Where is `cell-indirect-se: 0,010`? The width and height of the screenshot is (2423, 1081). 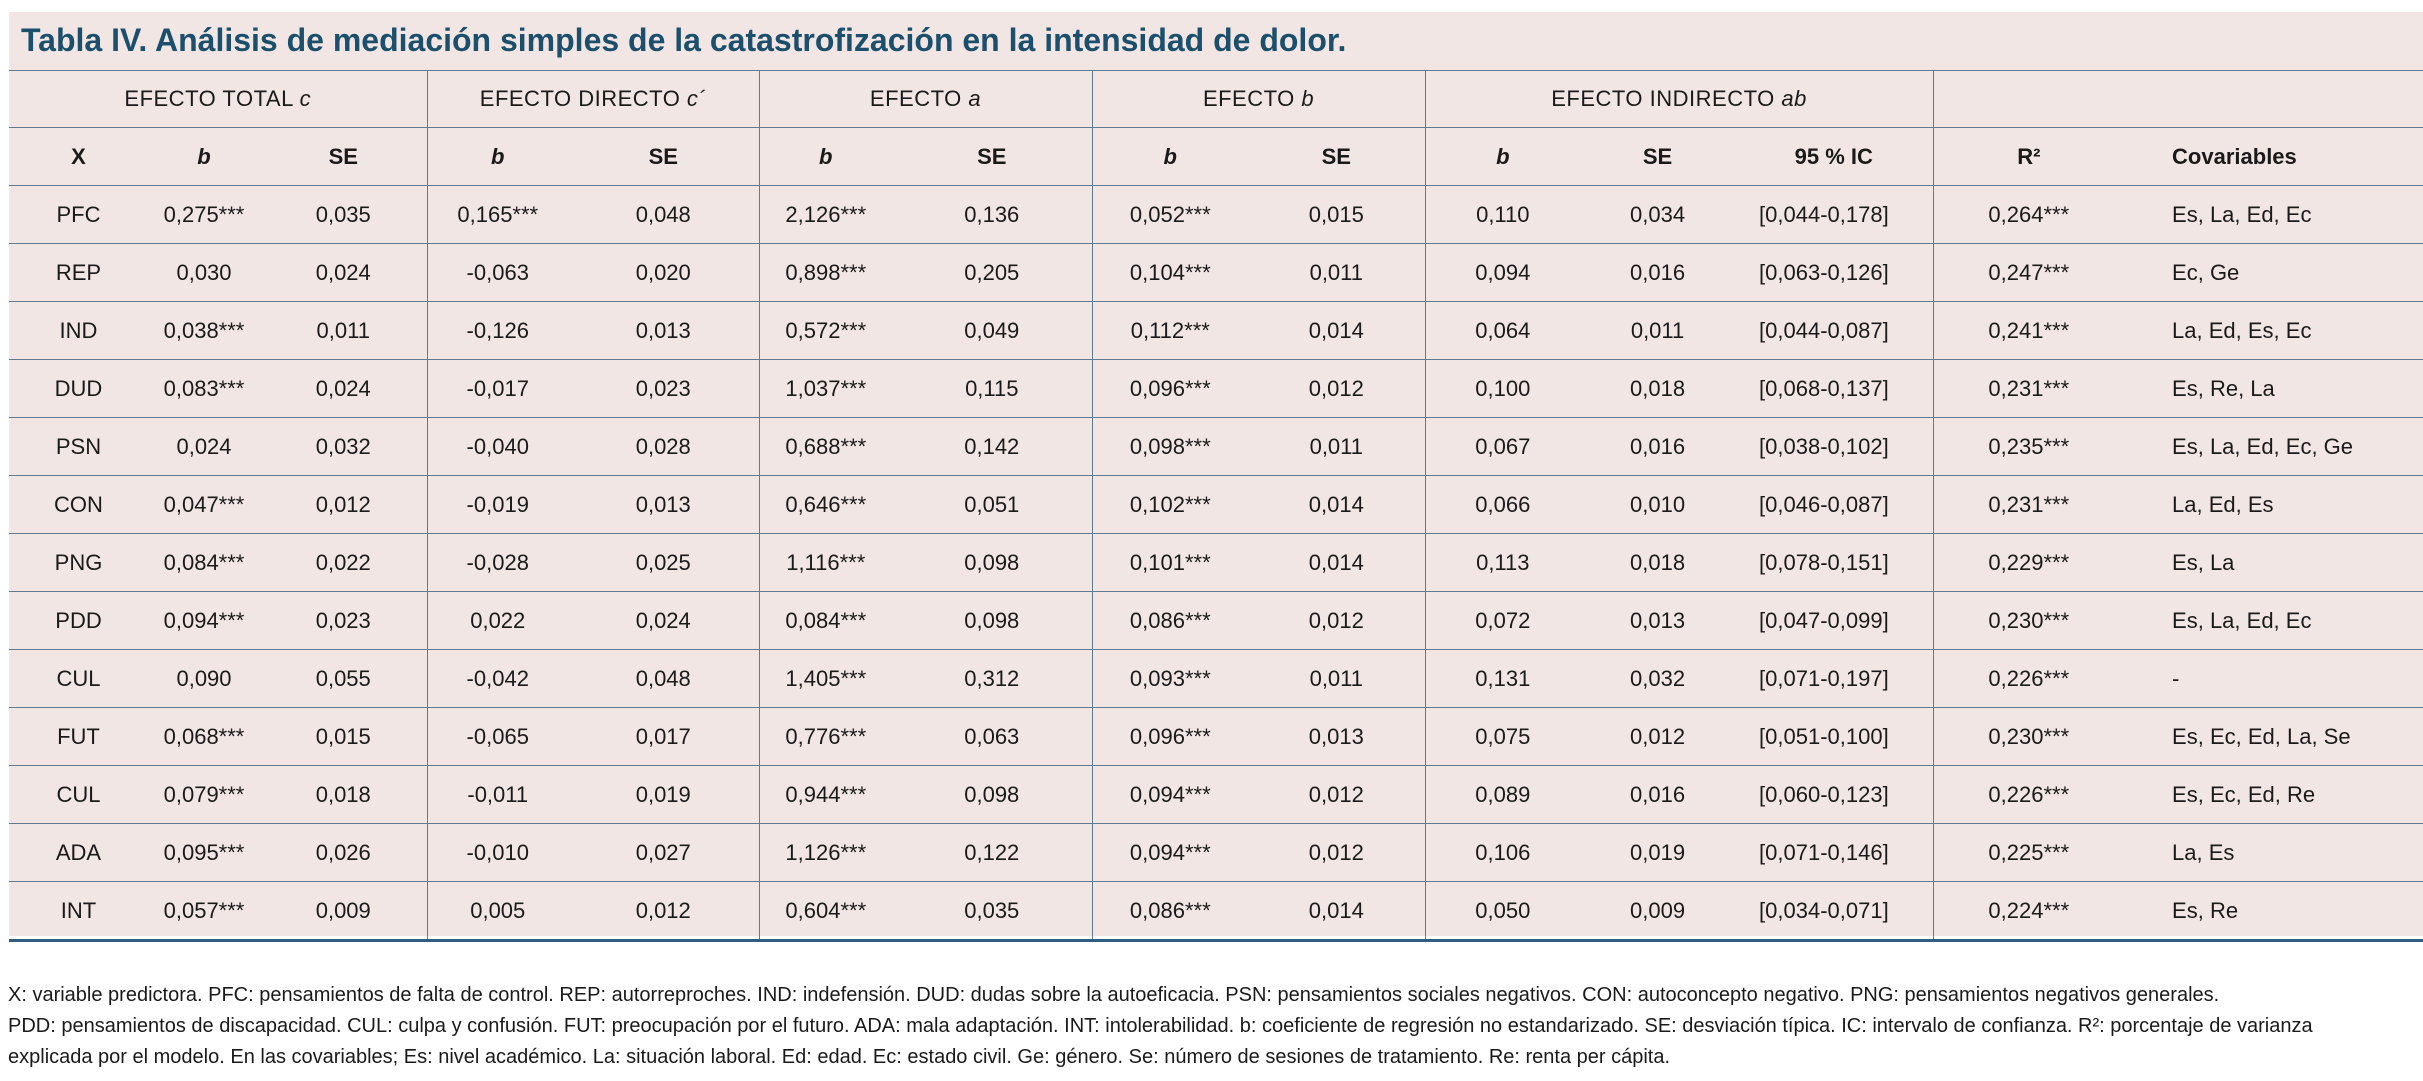 cell-indirect-se: 0,010 is located at coordinates (1658, 504).